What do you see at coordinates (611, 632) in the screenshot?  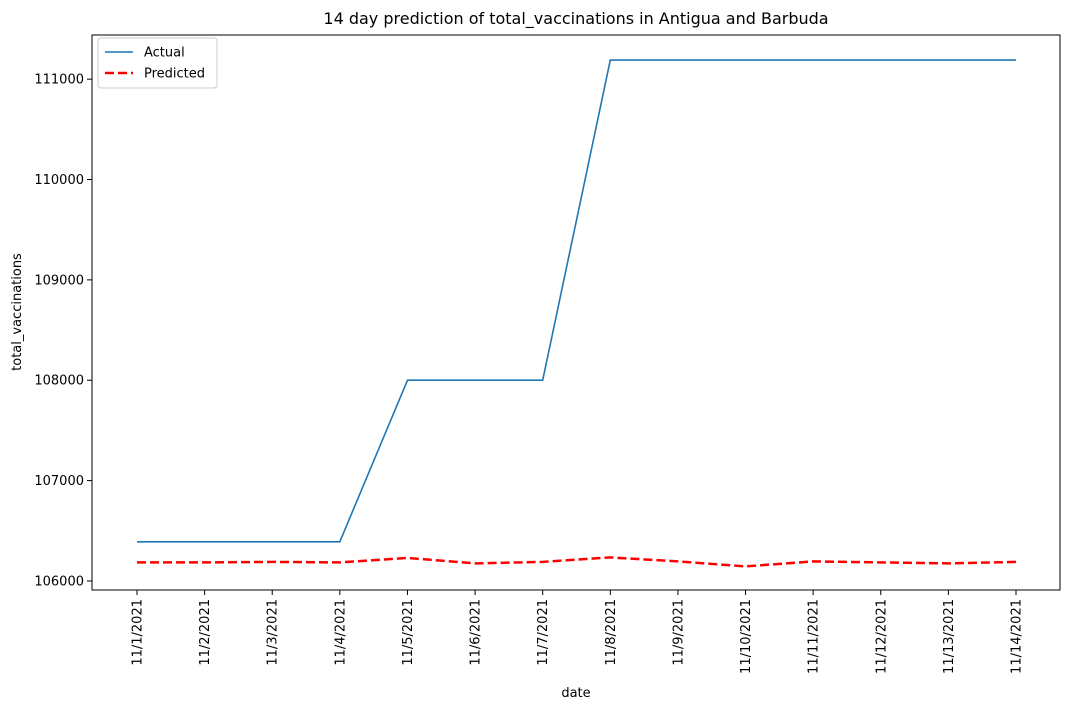 I see `x-tick-label: 11/8/2021` at bounding box center [611, 632].